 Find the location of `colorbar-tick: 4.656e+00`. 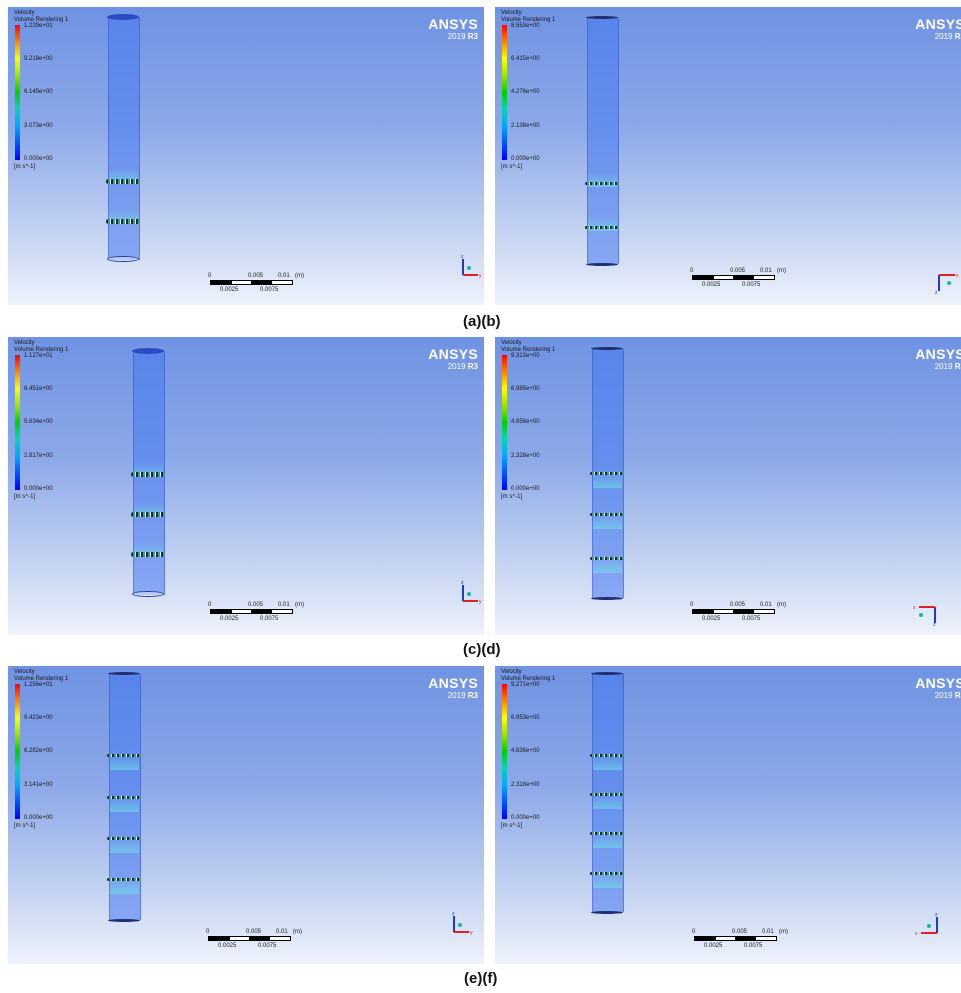

colorbar-tick: 4.656e+00 is located at coordinates (525, 422).